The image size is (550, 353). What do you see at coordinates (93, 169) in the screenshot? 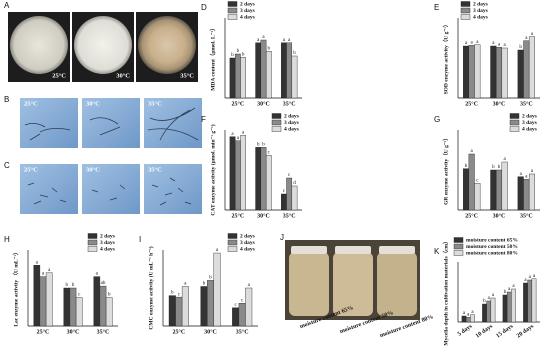
I see `photo-label: 30°C` at bounding box center [93, 169].